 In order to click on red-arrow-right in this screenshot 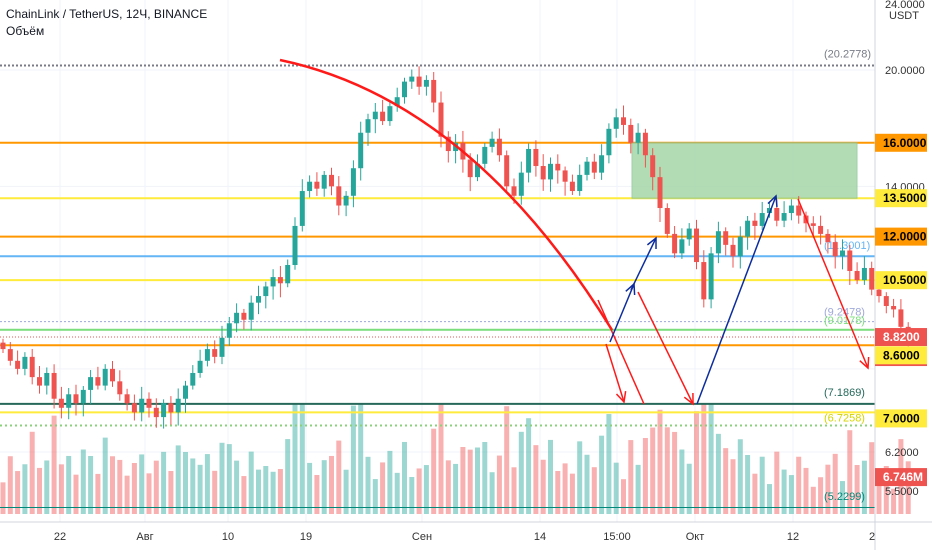, I will do `click(833, 283)`.